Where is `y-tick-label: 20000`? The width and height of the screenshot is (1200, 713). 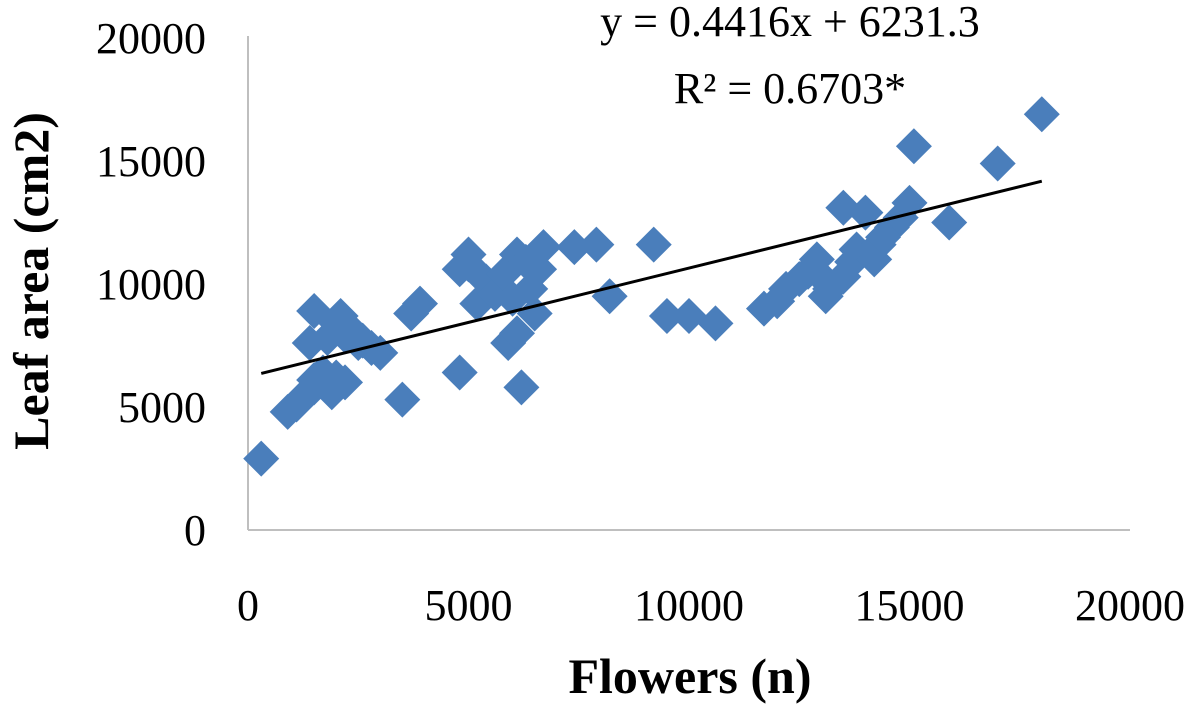
y-tick-label: 20000 is located at coordinates (151, 38).